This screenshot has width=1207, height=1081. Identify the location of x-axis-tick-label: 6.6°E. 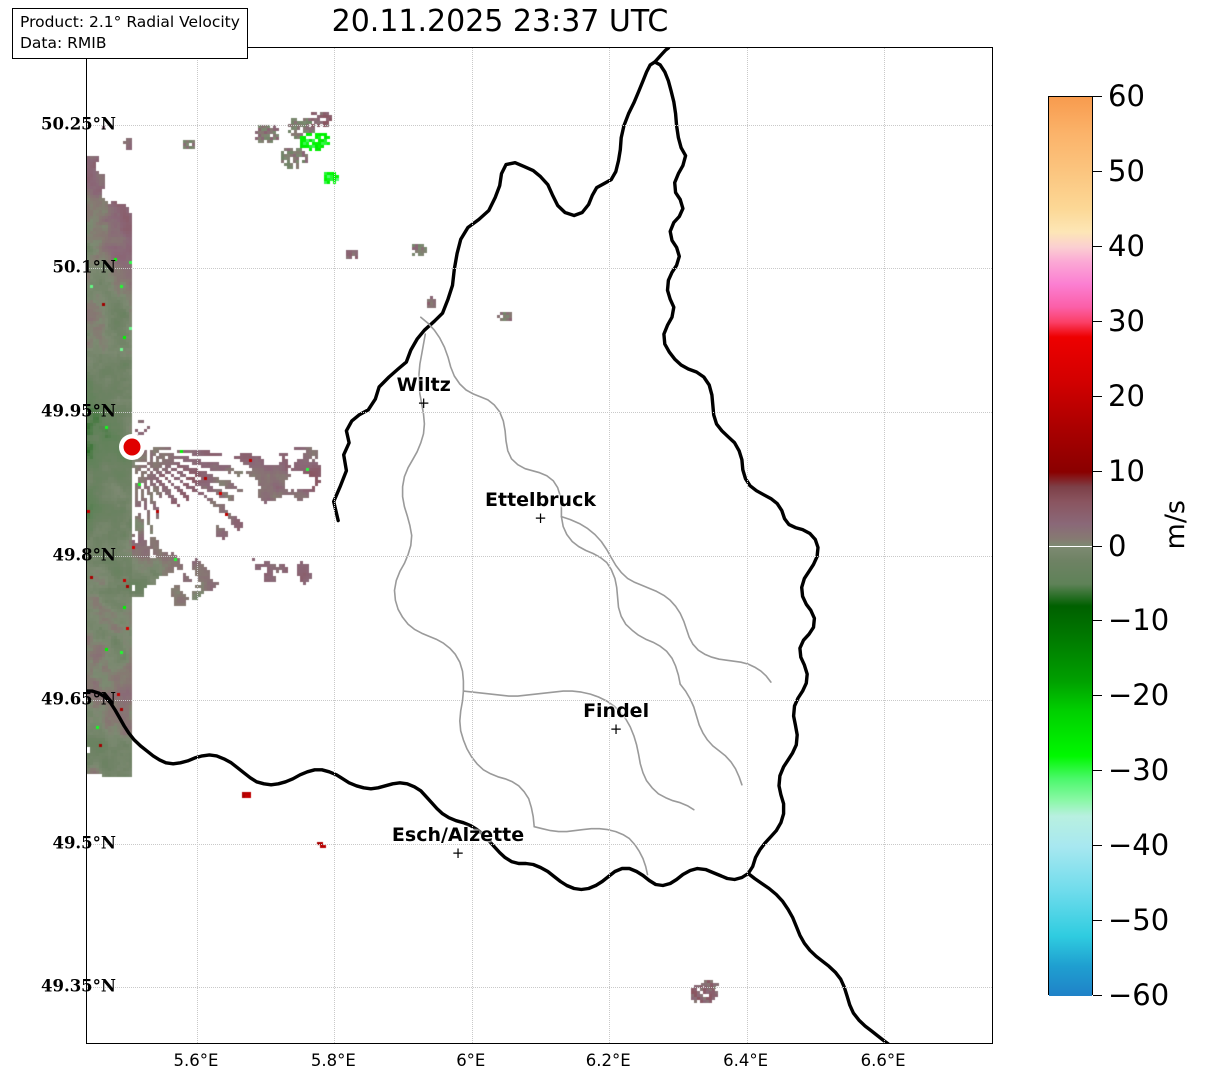
(883, 1060).